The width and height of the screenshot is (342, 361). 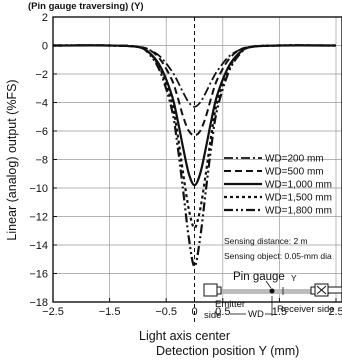 I want to click on x-tick-label-0: −2.5, so click(x=53, y=312).